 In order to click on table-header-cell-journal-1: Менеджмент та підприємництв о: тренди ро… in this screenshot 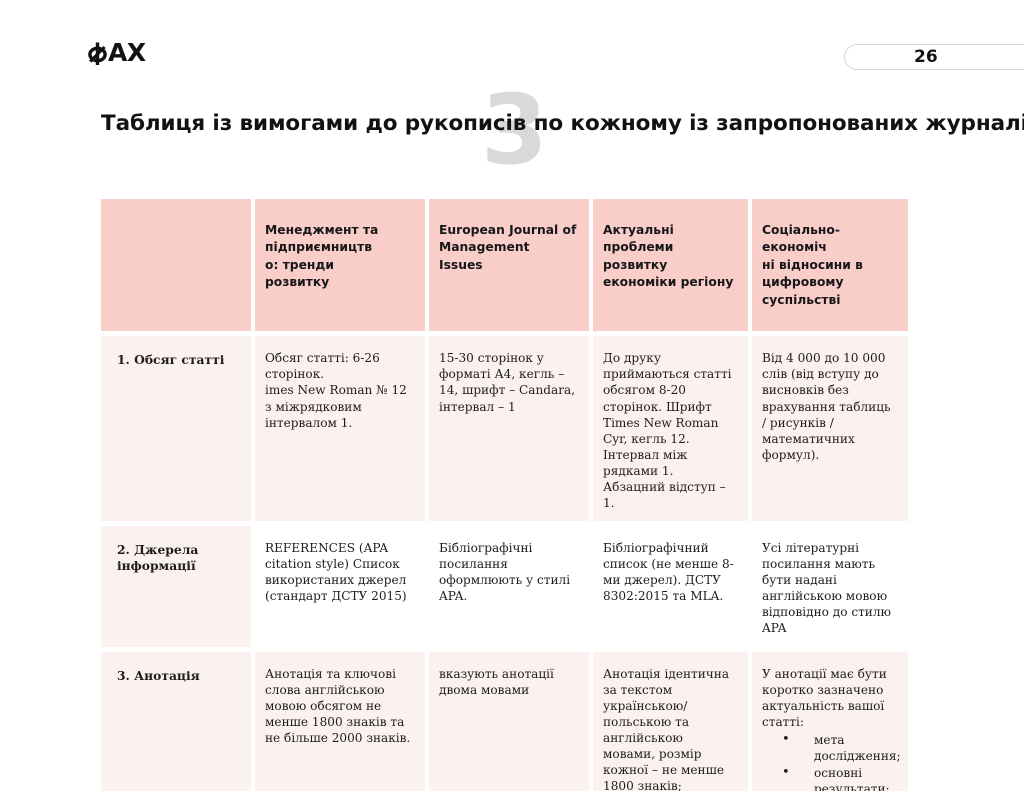, I will do `click(339, 265)`.